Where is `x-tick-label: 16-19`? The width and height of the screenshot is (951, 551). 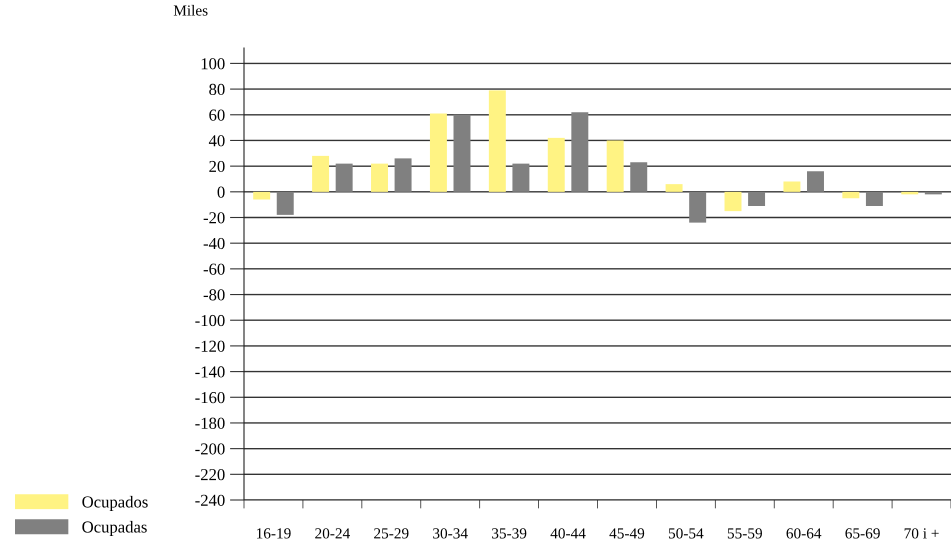 x-tick-label: 16-19 is located at coordinates (273, 533).